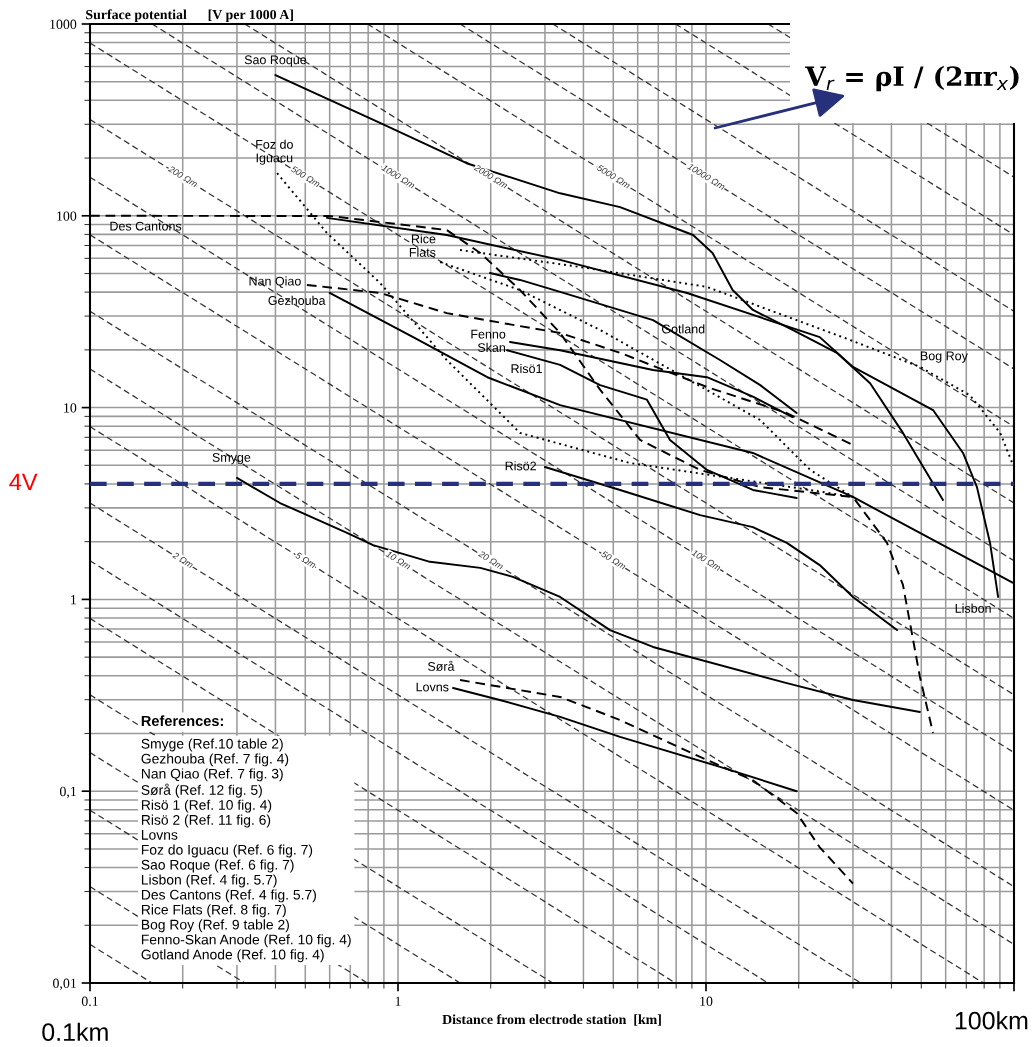 The image size is (1032, 1047). Describe the element at coordinates (73, 600) in the screenshot. I see `y-tick-label: 1` at that location.